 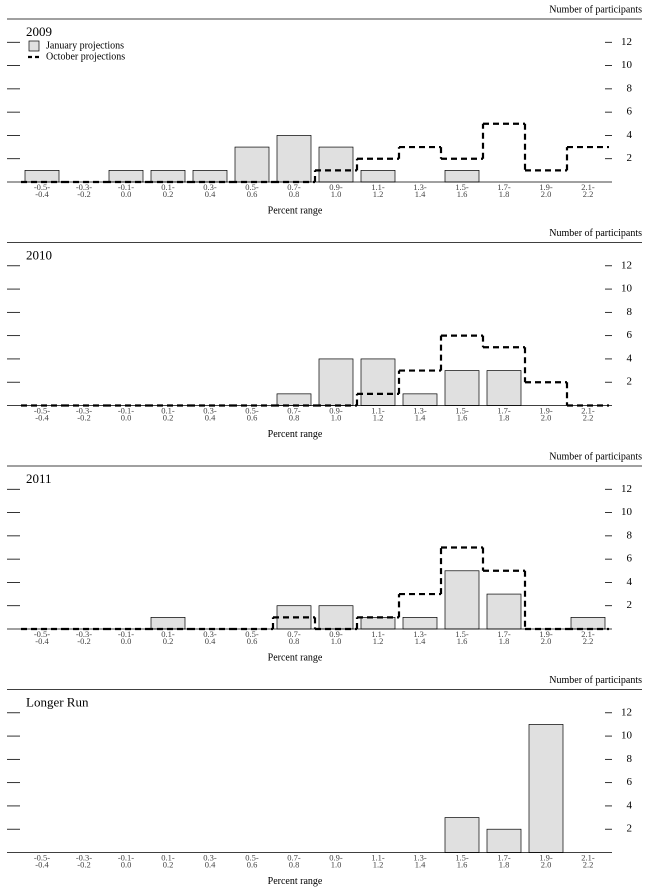 I want to click on panel-title: 2011, so click(x=39, y=478).